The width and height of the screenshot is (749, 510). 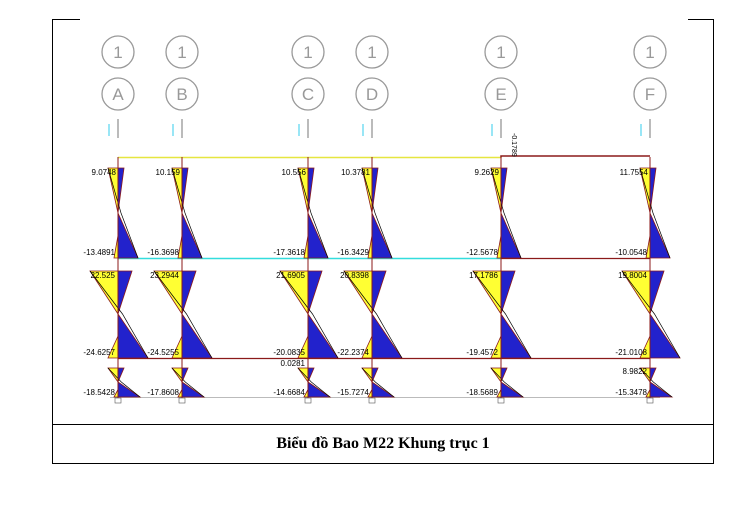 What do you see at coordinates (483, 275) in the screenshot?
I see `moment-label-level-2: 17.1786` at bounding box center [483, 275].